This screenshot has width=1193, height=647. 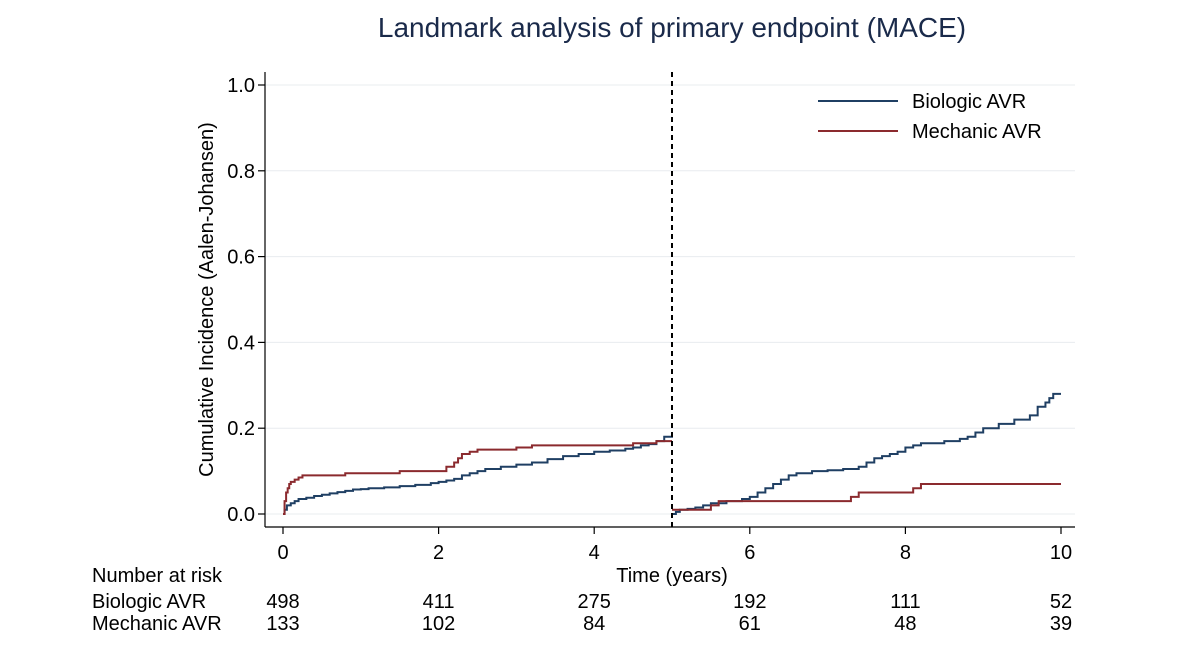 I want to click on legend-label-mechanic-avr: Mechanic AVR, so click(x=977, y=132).